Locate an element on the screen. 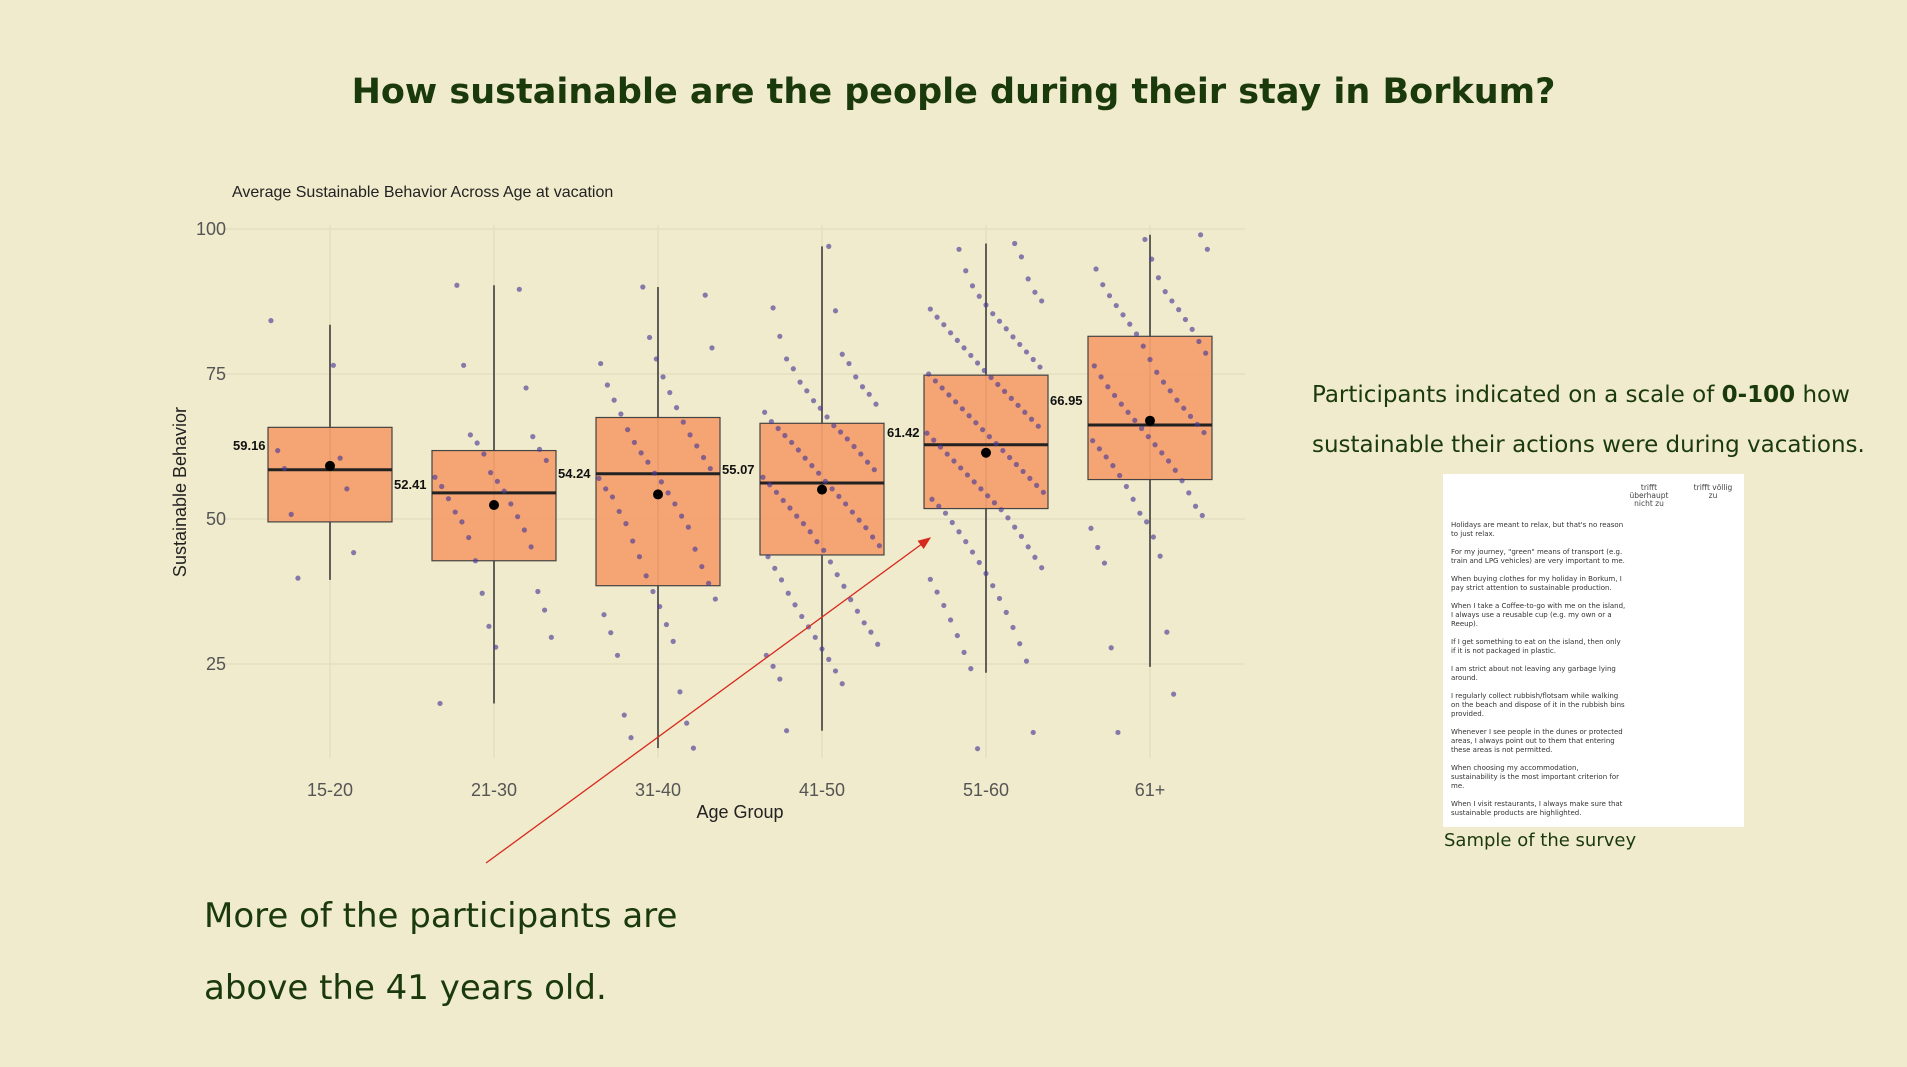 Image resolution: width=1907 pixels, height=1067 pixels. x-tick-label: 41-50 is located at coordinates (822, 790).